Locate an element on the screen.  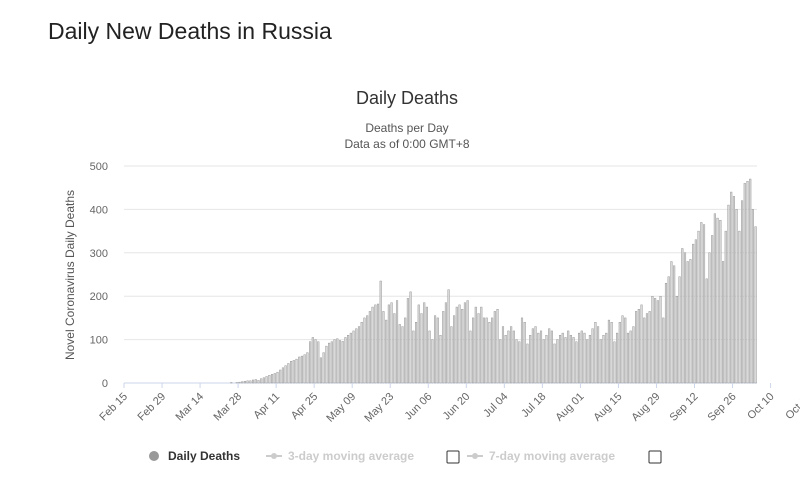
y-tick-label: 200 is located at coordinates (99, 297).